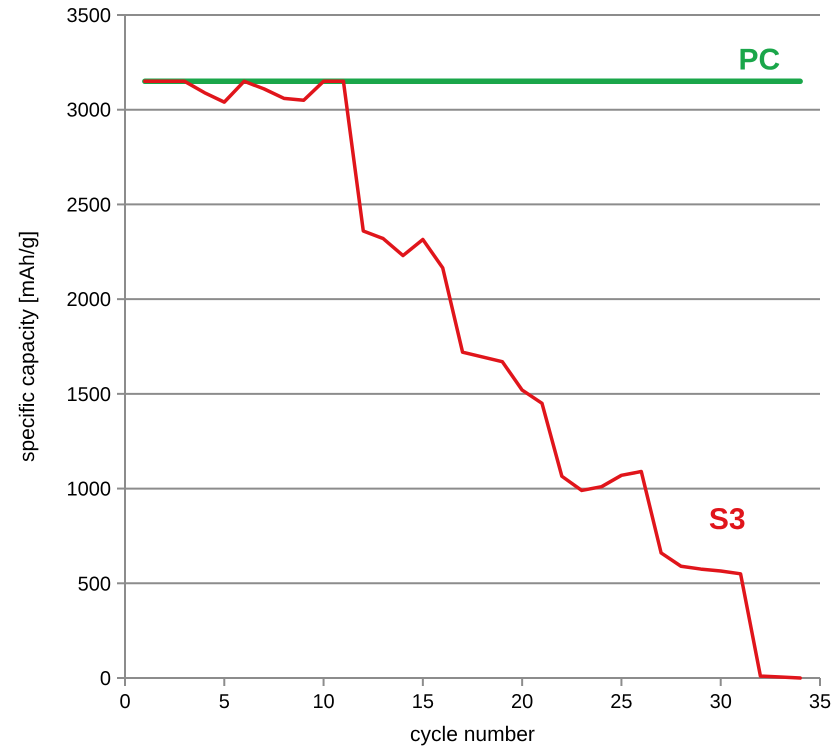 This screenshot has width=836, height=753. I want to click on y-tick-label: 3000, so click(88, 111).